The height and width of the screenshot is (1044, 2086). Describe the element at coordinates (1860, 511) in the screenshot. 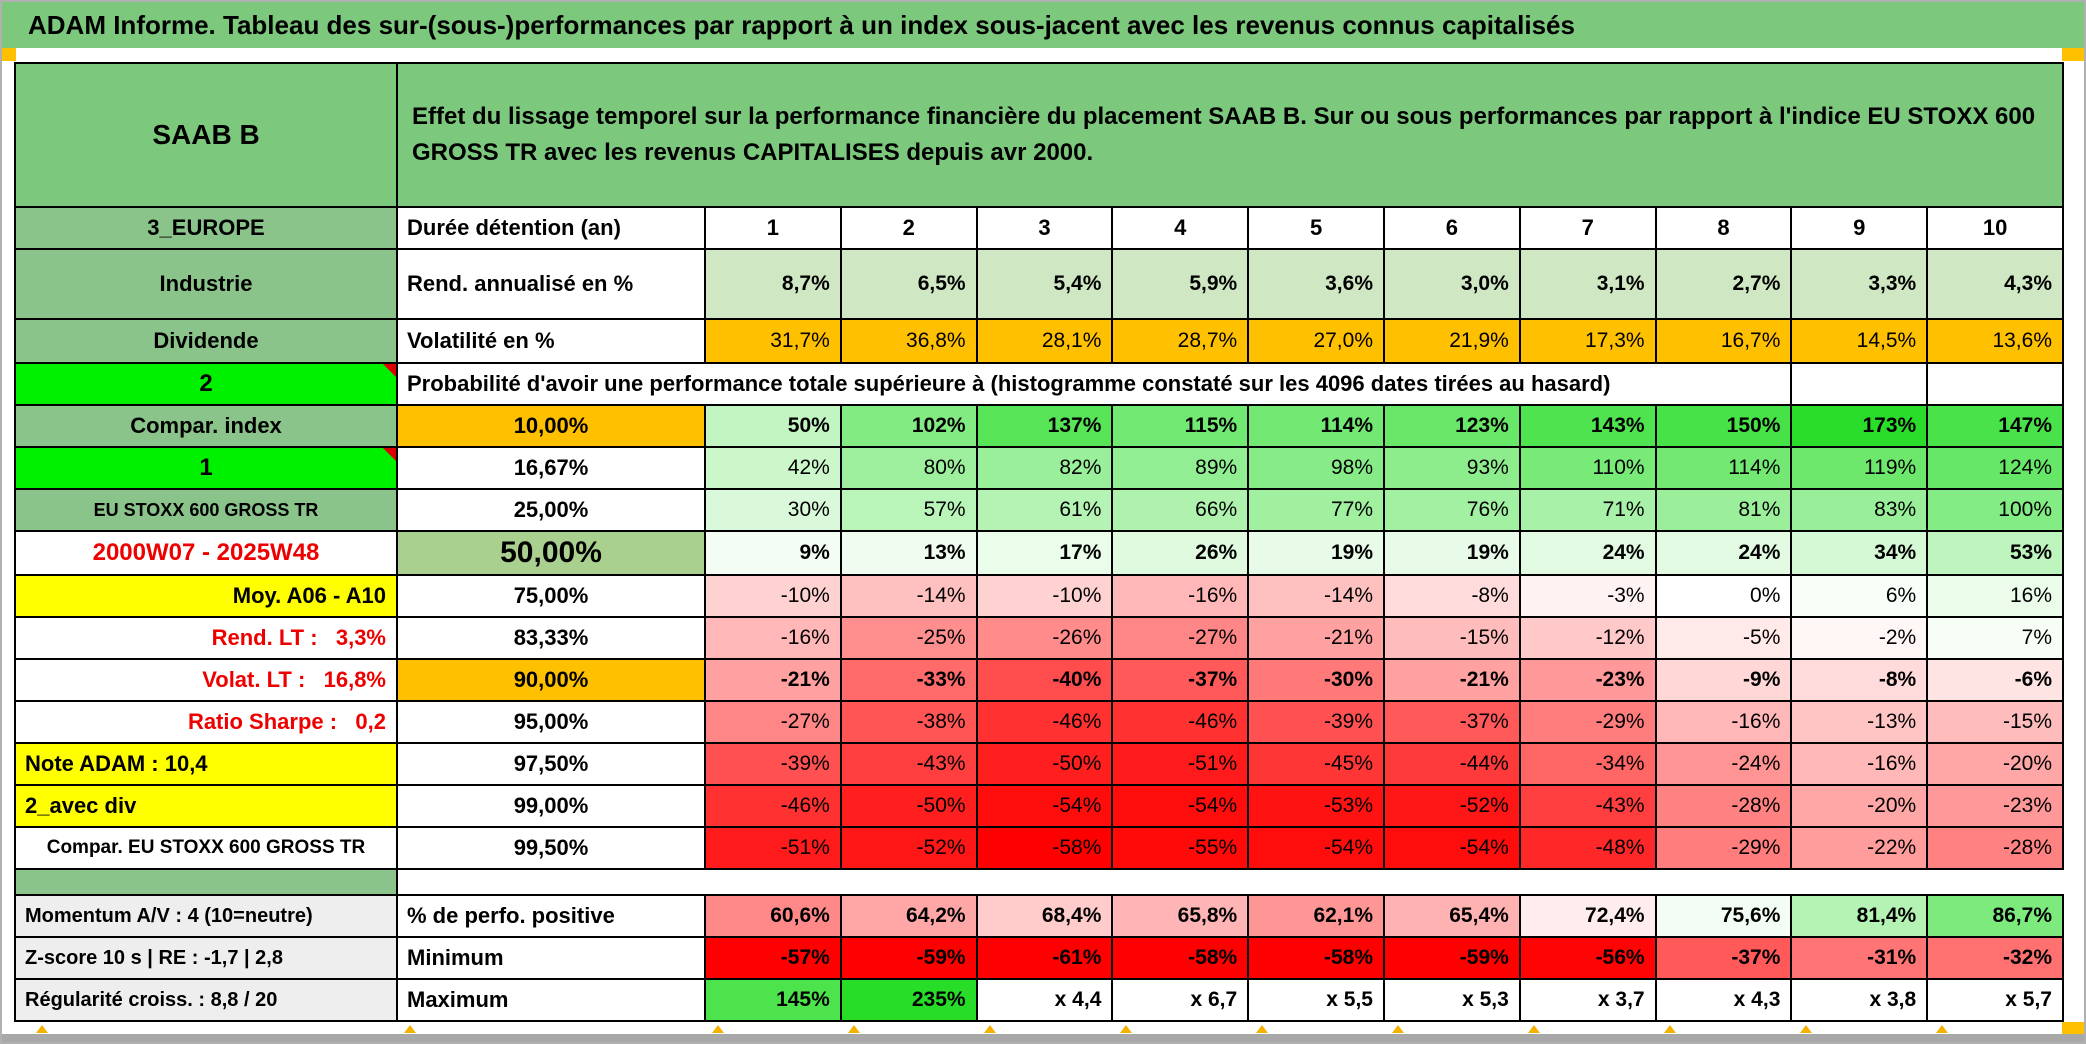

I see `value-cell: 83%` at that location.